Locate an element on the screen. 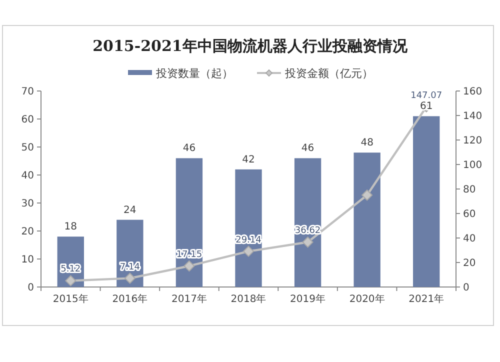 The width and height of the screenshot is (500, 362). y2-tick-label: 80 is located at coordinates (469, 190).